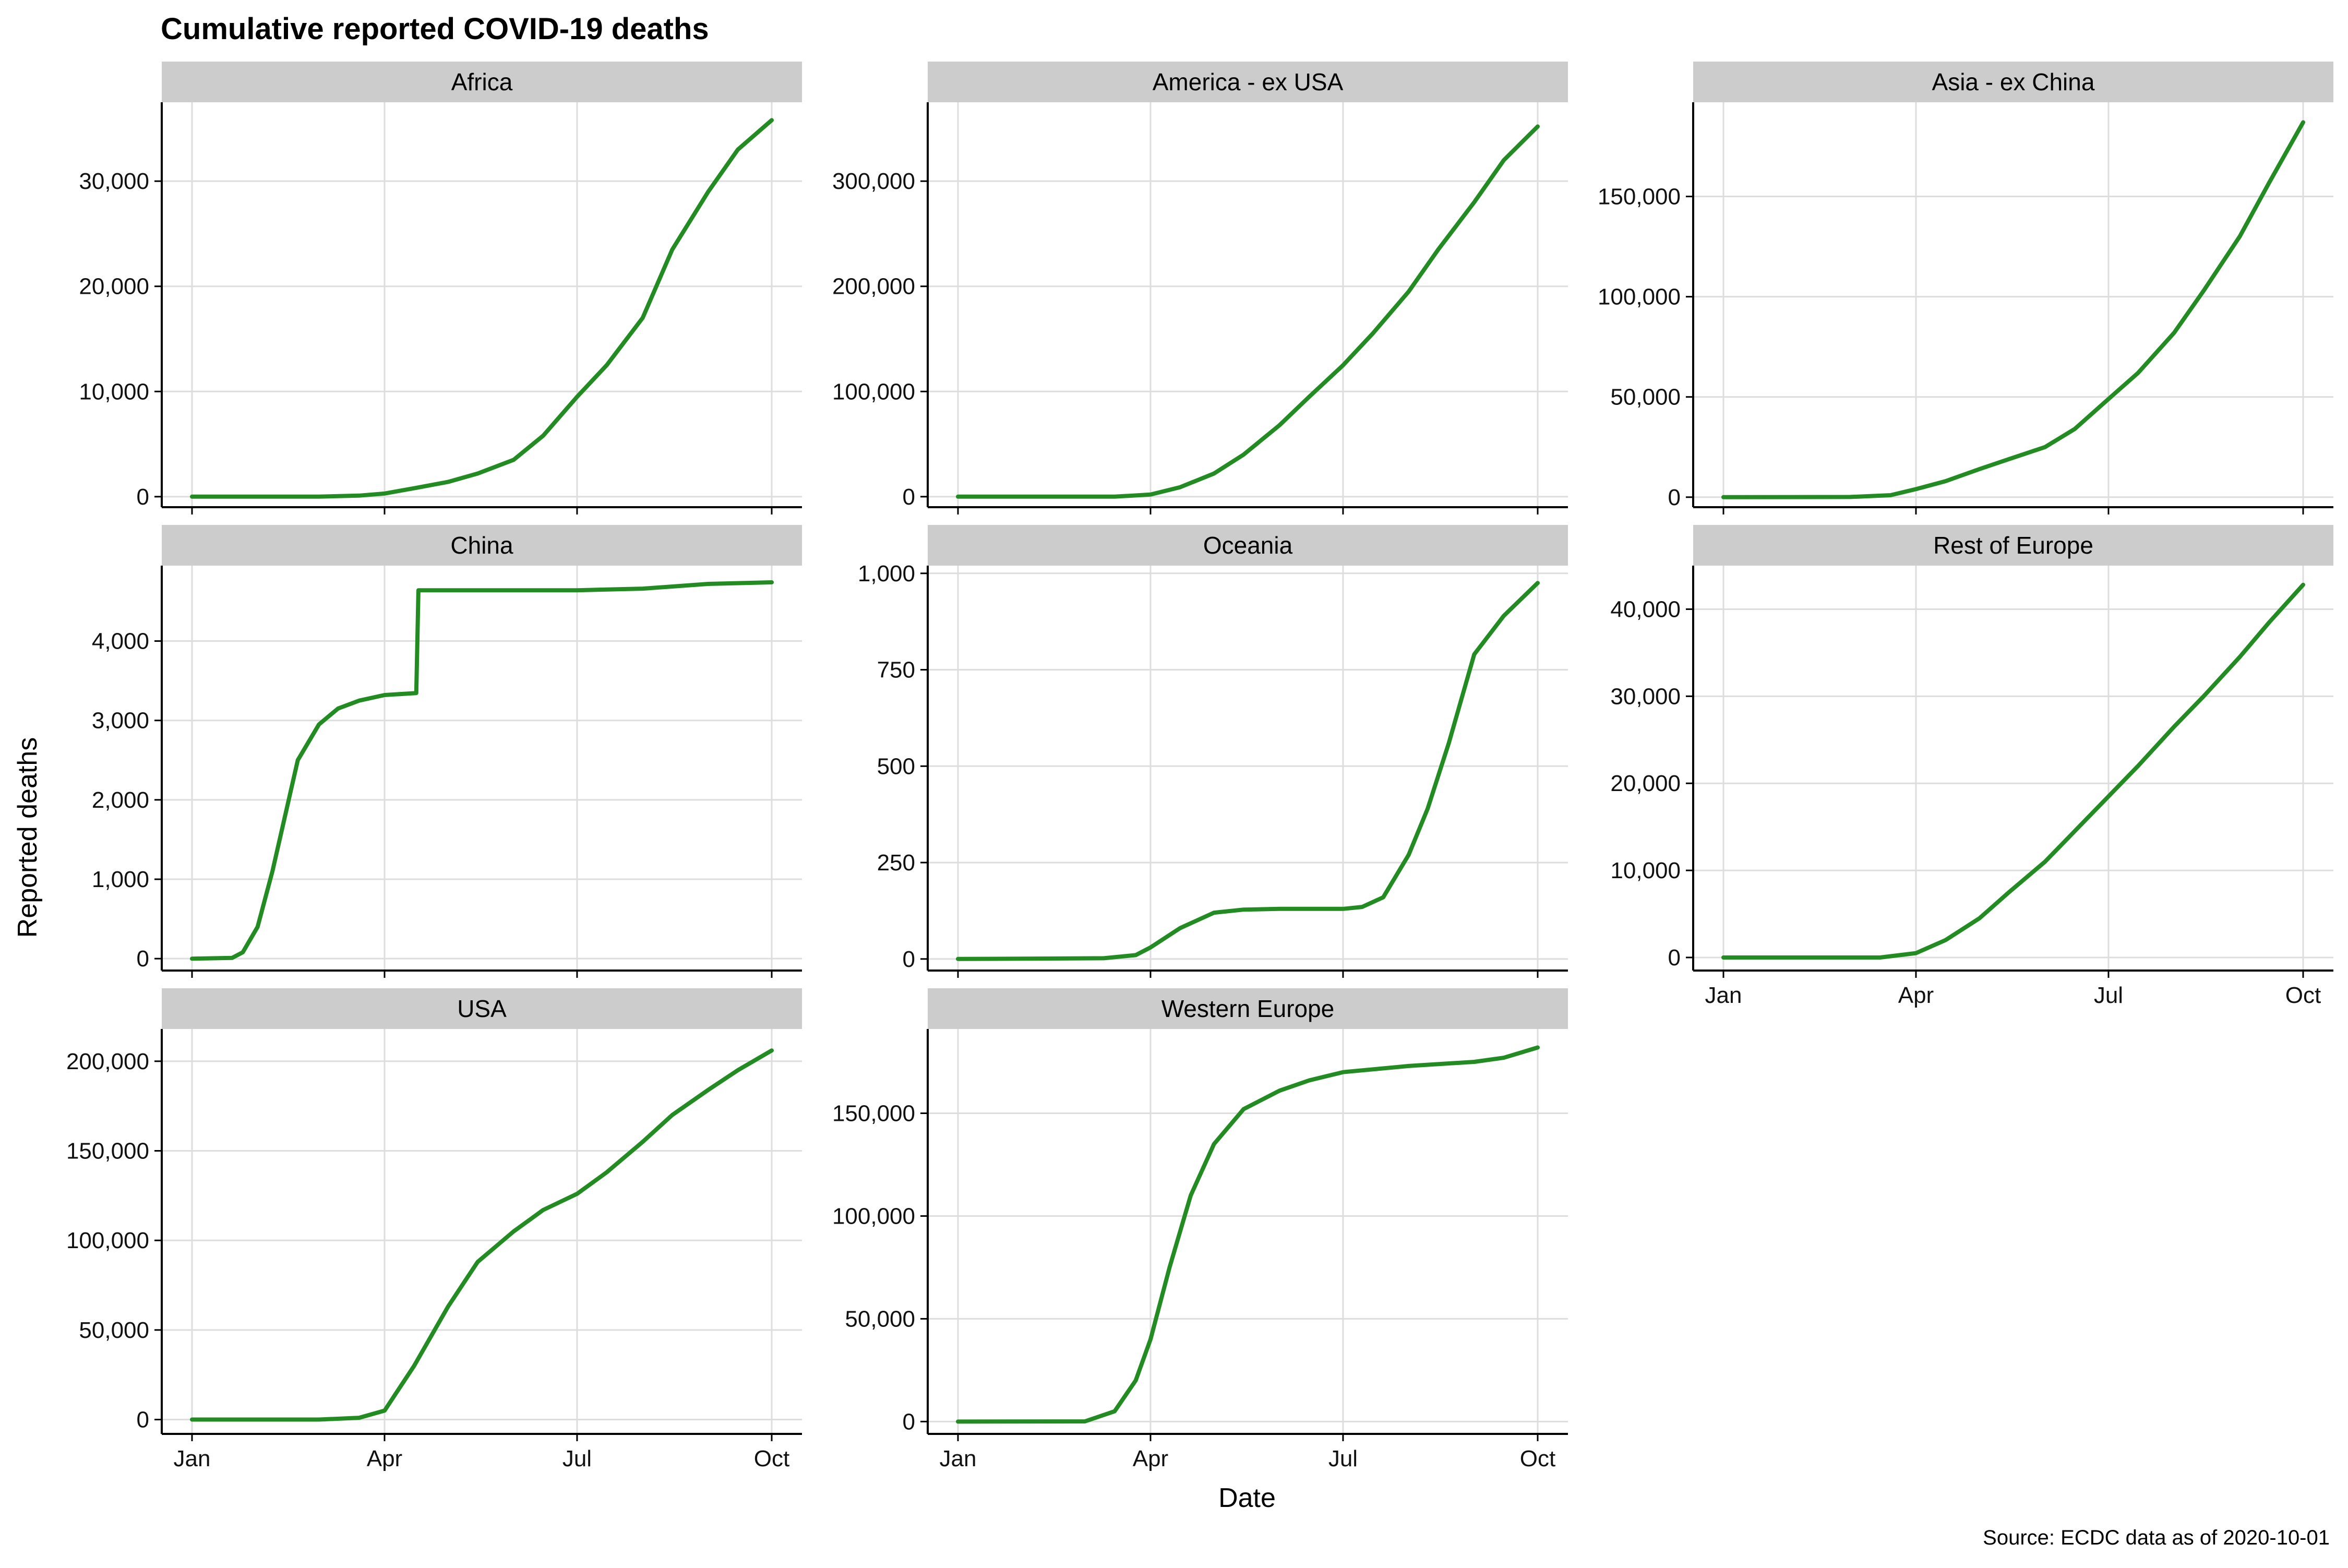 The height and width of the screenshot is (1568, 2348). I want to click on y-tick-label-usa-2: 100,000, so click(108, 1240).